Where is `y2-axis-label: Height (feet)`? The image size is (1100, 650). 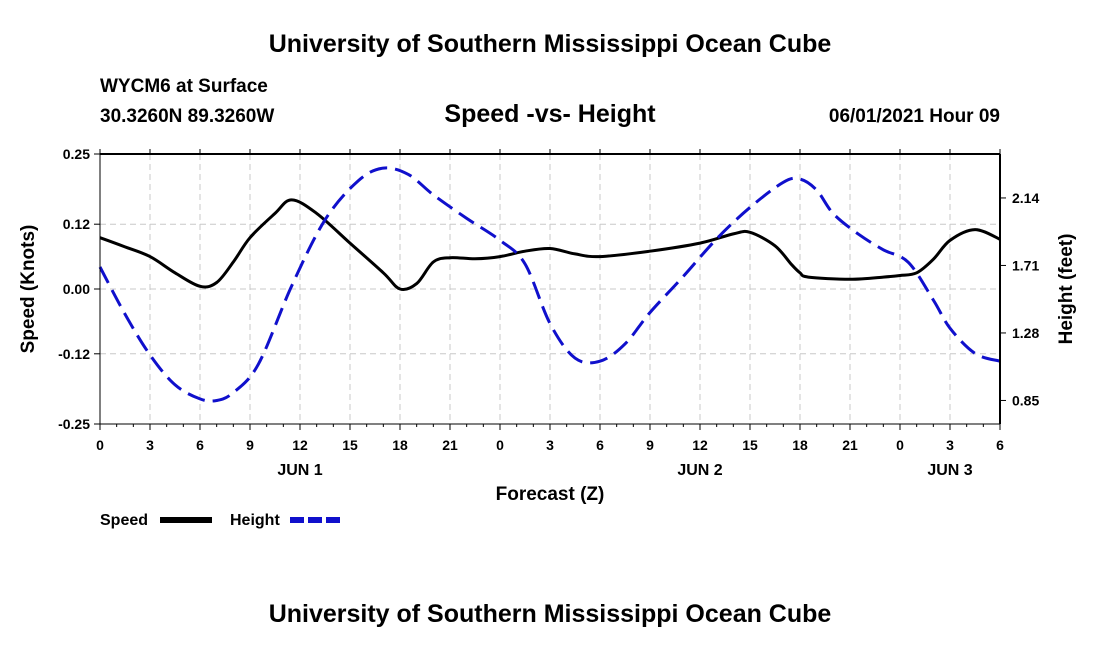
y2-axis-label: Height (feet) is located at coordinates (1066, 289).